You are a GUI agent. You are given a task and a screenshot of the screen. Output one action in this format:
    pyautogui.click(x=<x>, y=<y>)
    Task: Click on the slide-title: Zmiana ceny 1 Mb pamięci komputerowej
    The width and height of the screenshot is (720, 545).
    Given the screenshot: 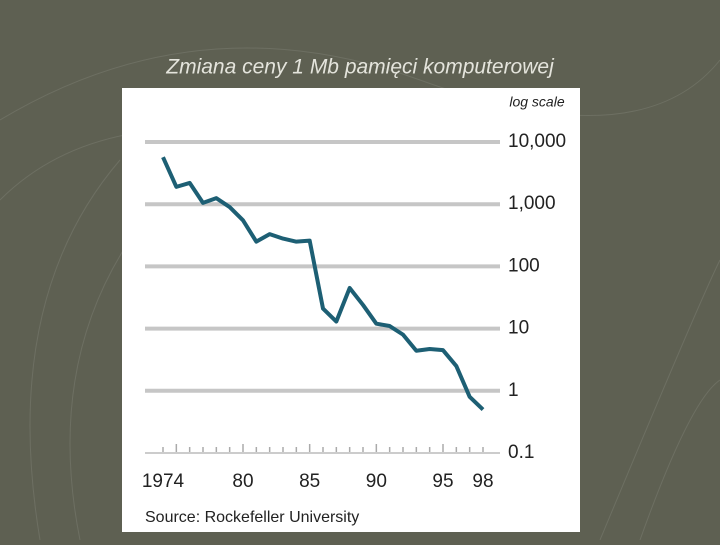 What is the action you would take?
    pyautogui.click(x=360, y=67)
    